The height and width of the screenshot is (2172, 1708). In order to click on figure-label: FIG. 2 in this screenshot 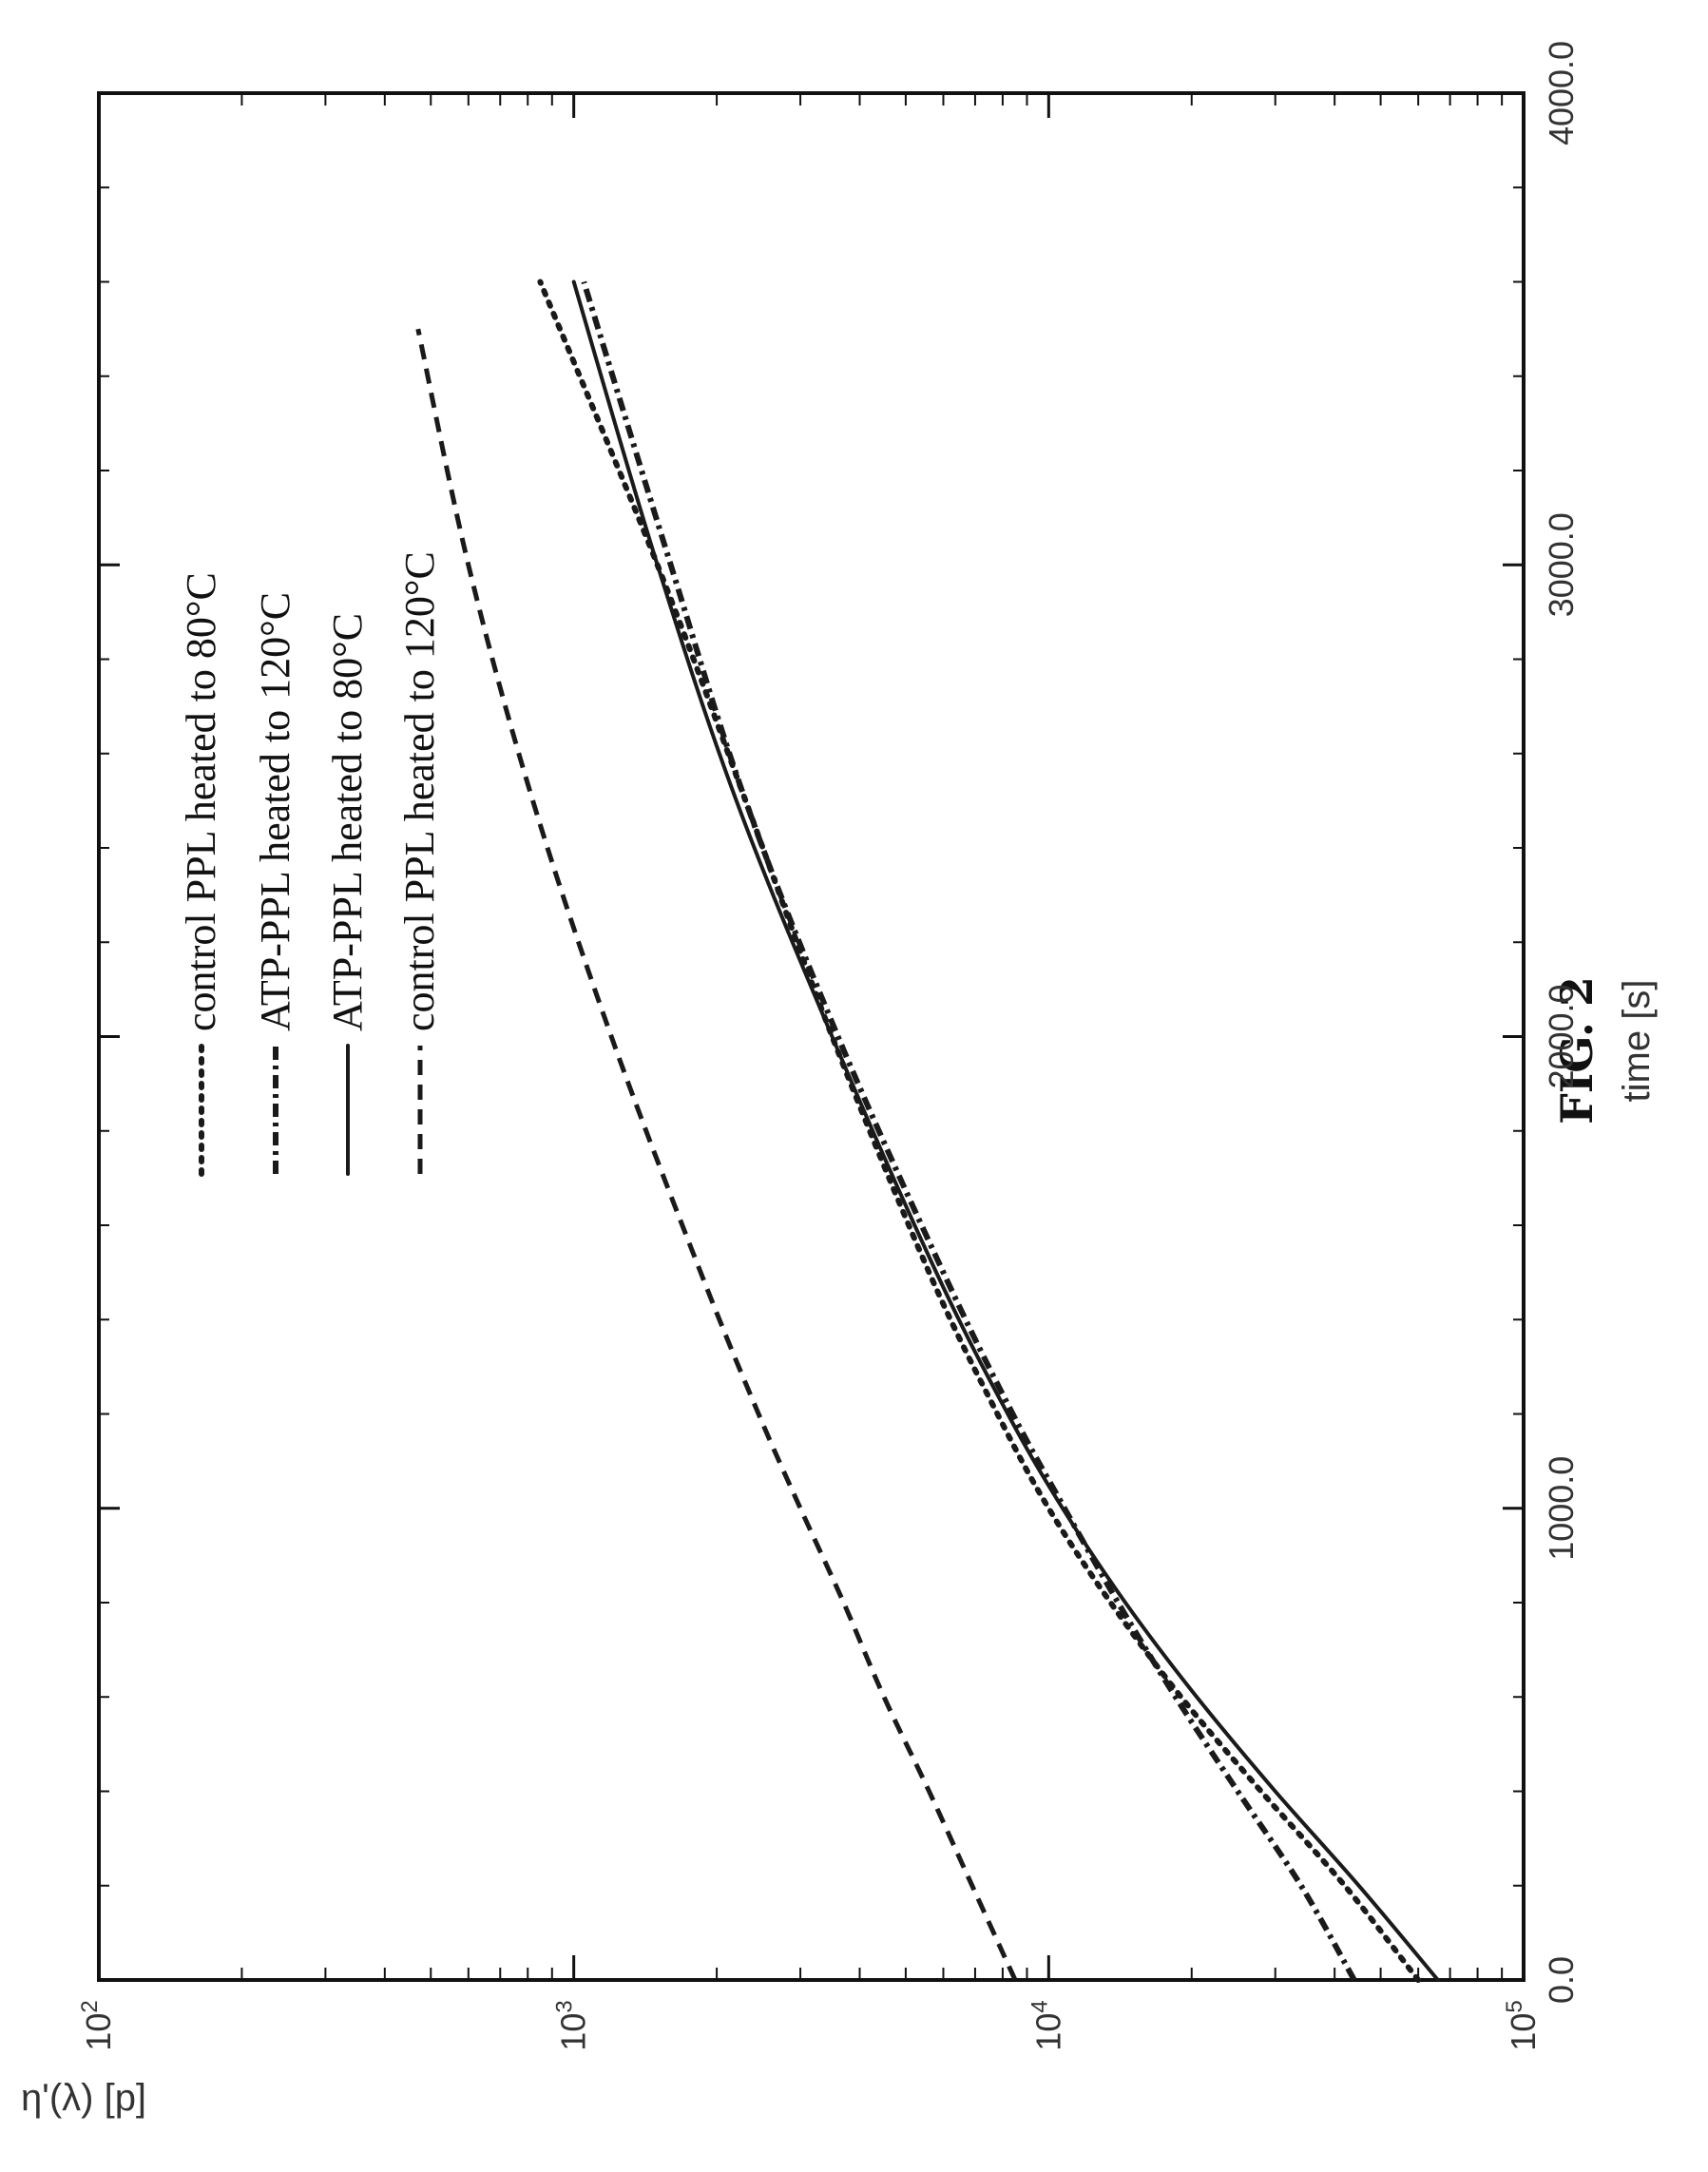, I will do `click(1576, 1050)`.